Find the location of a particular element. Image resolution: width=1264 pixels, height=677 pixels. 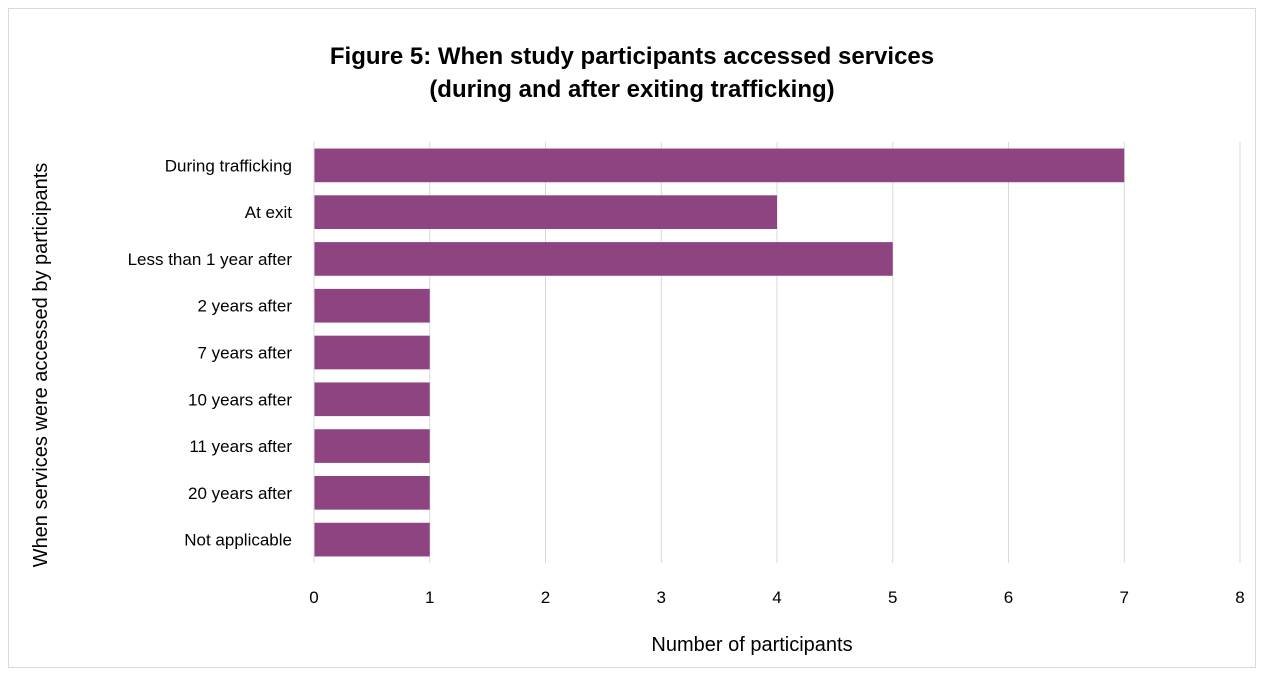

category-label-5: 10 years after is located at coordinates (240, 399).